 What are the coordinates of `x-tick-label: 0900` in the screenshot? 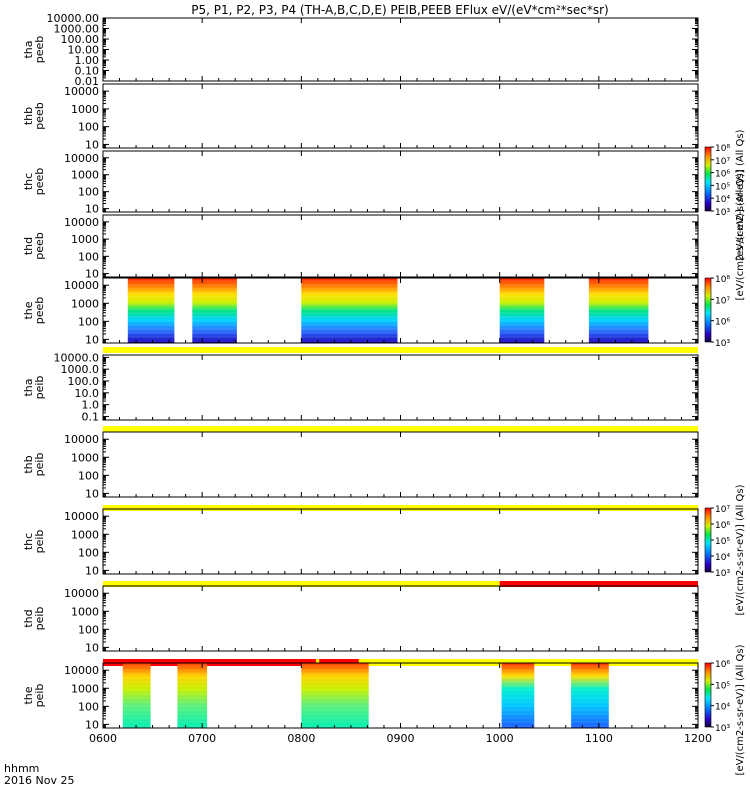 It's located at (401, 738).